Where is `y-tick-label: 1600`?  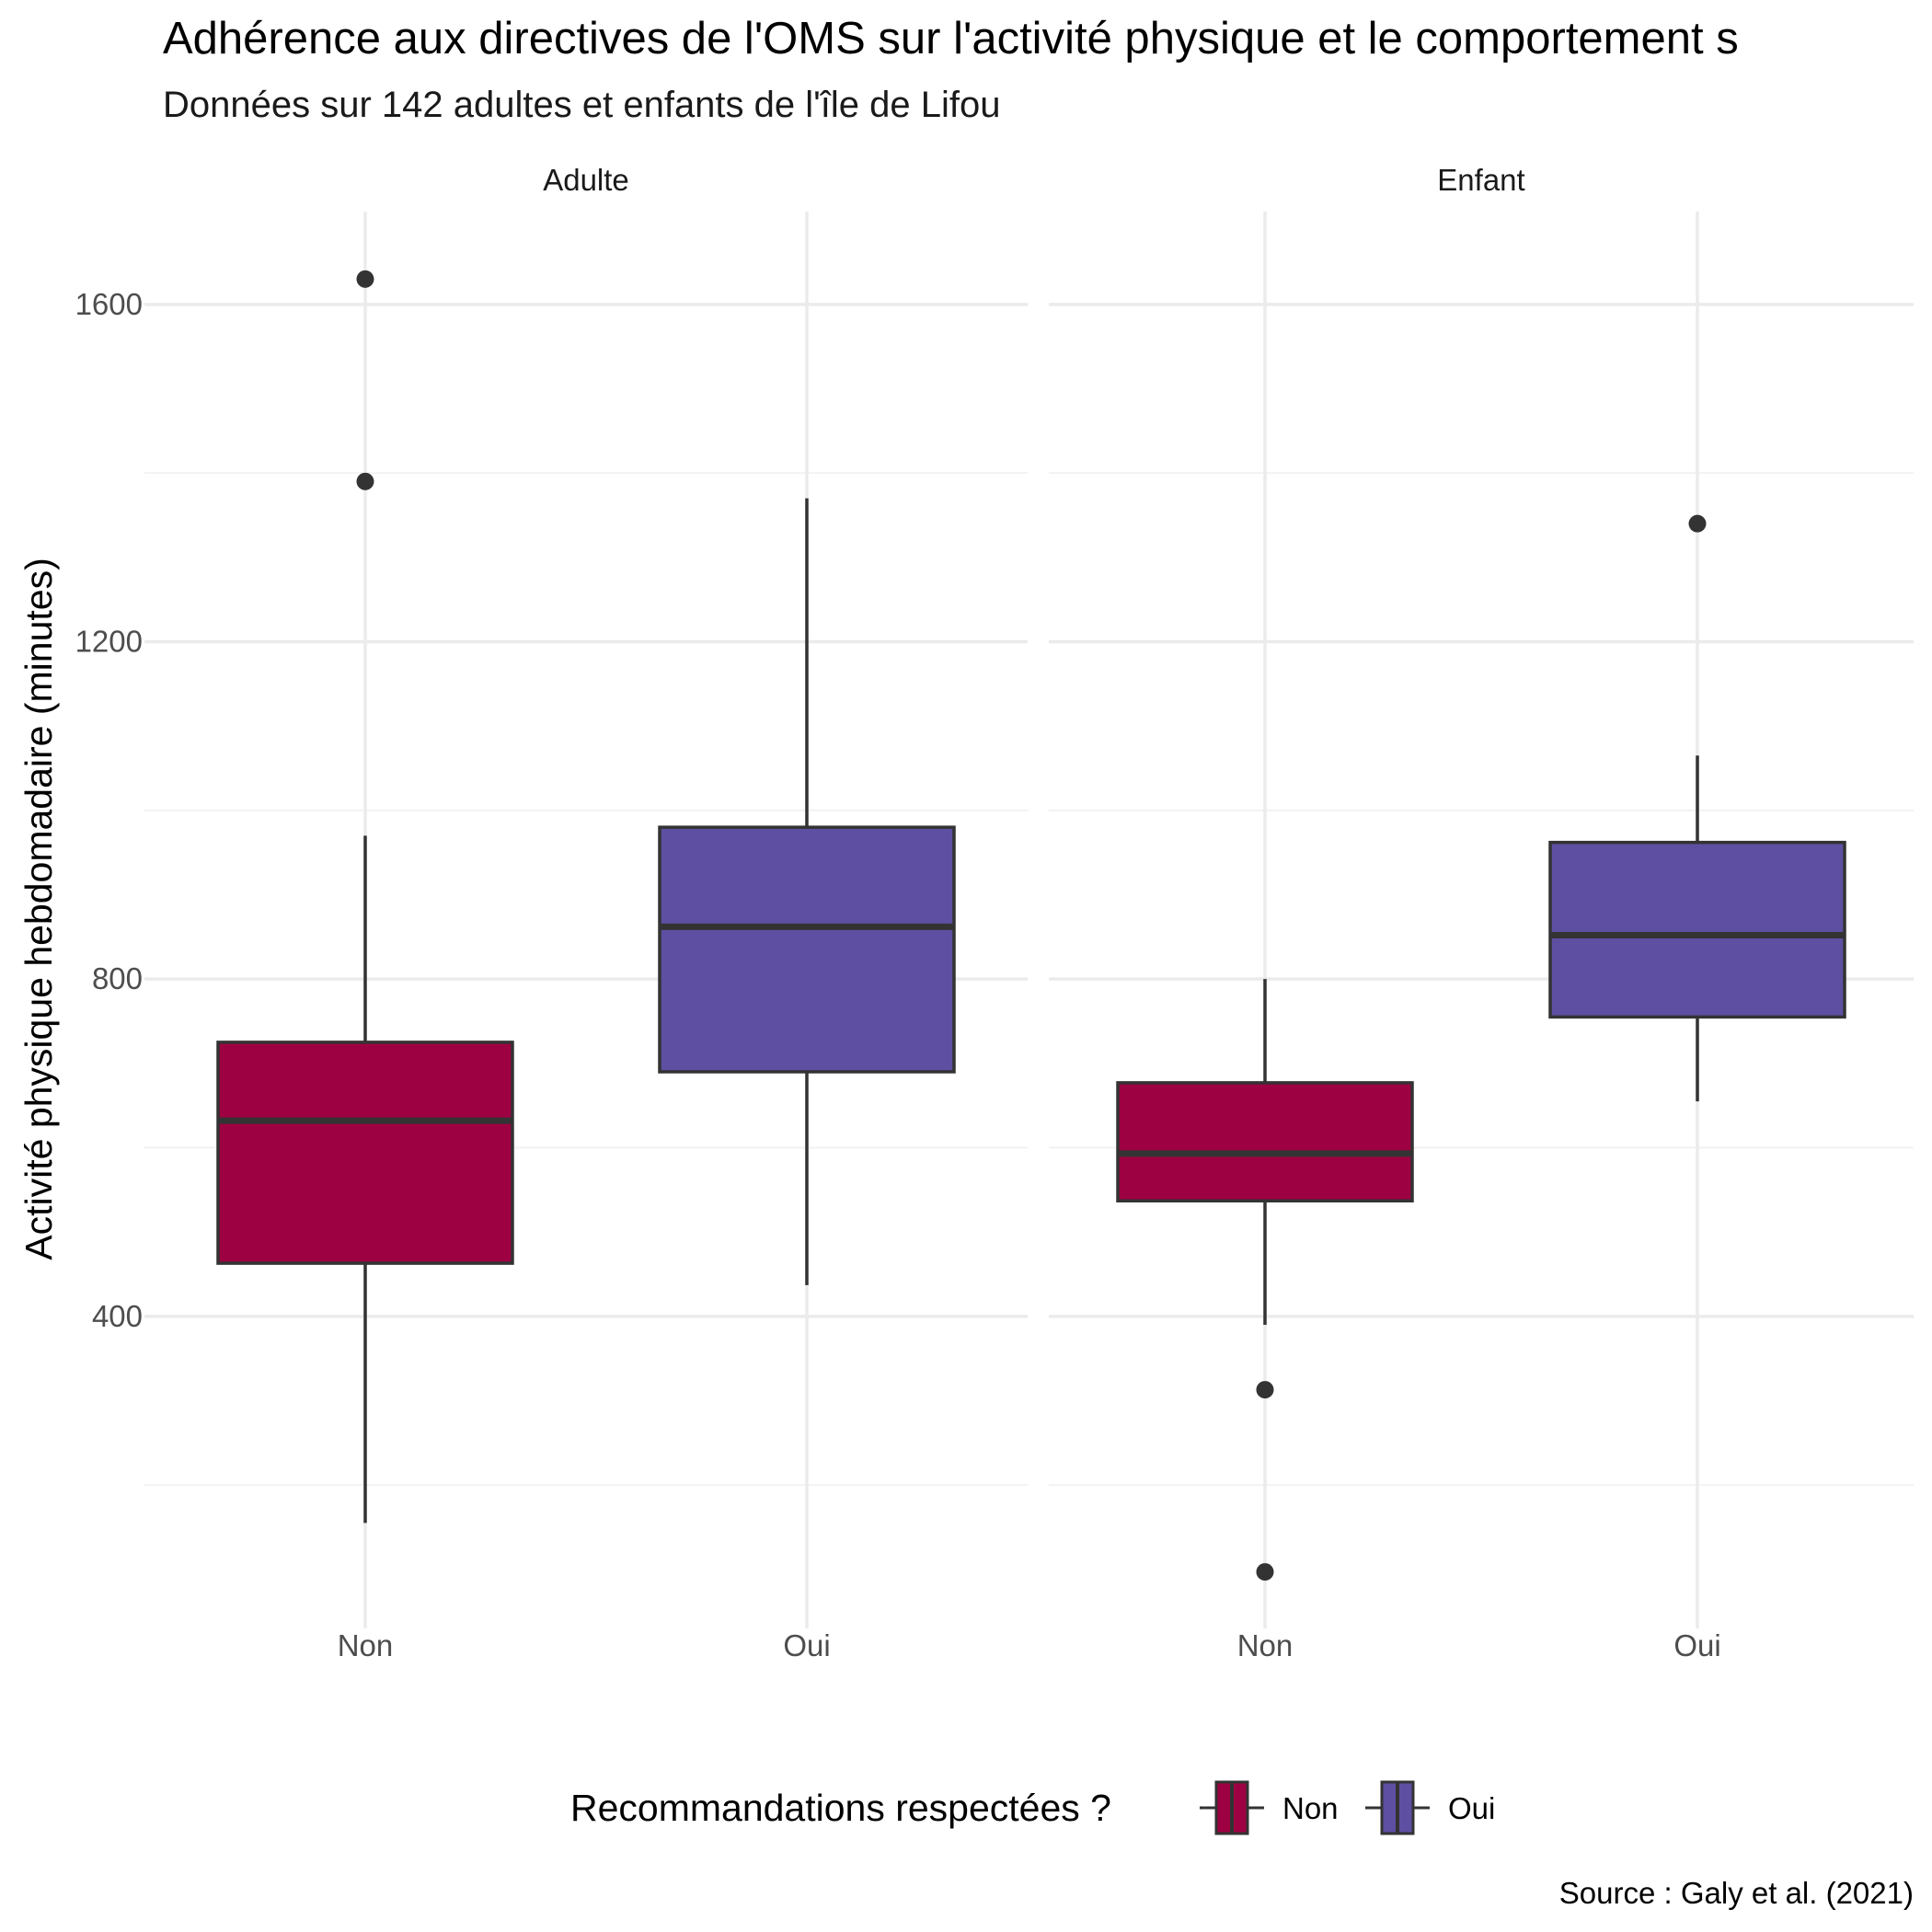
y-tick-label: 1600 is located at coordinates (109, 304).